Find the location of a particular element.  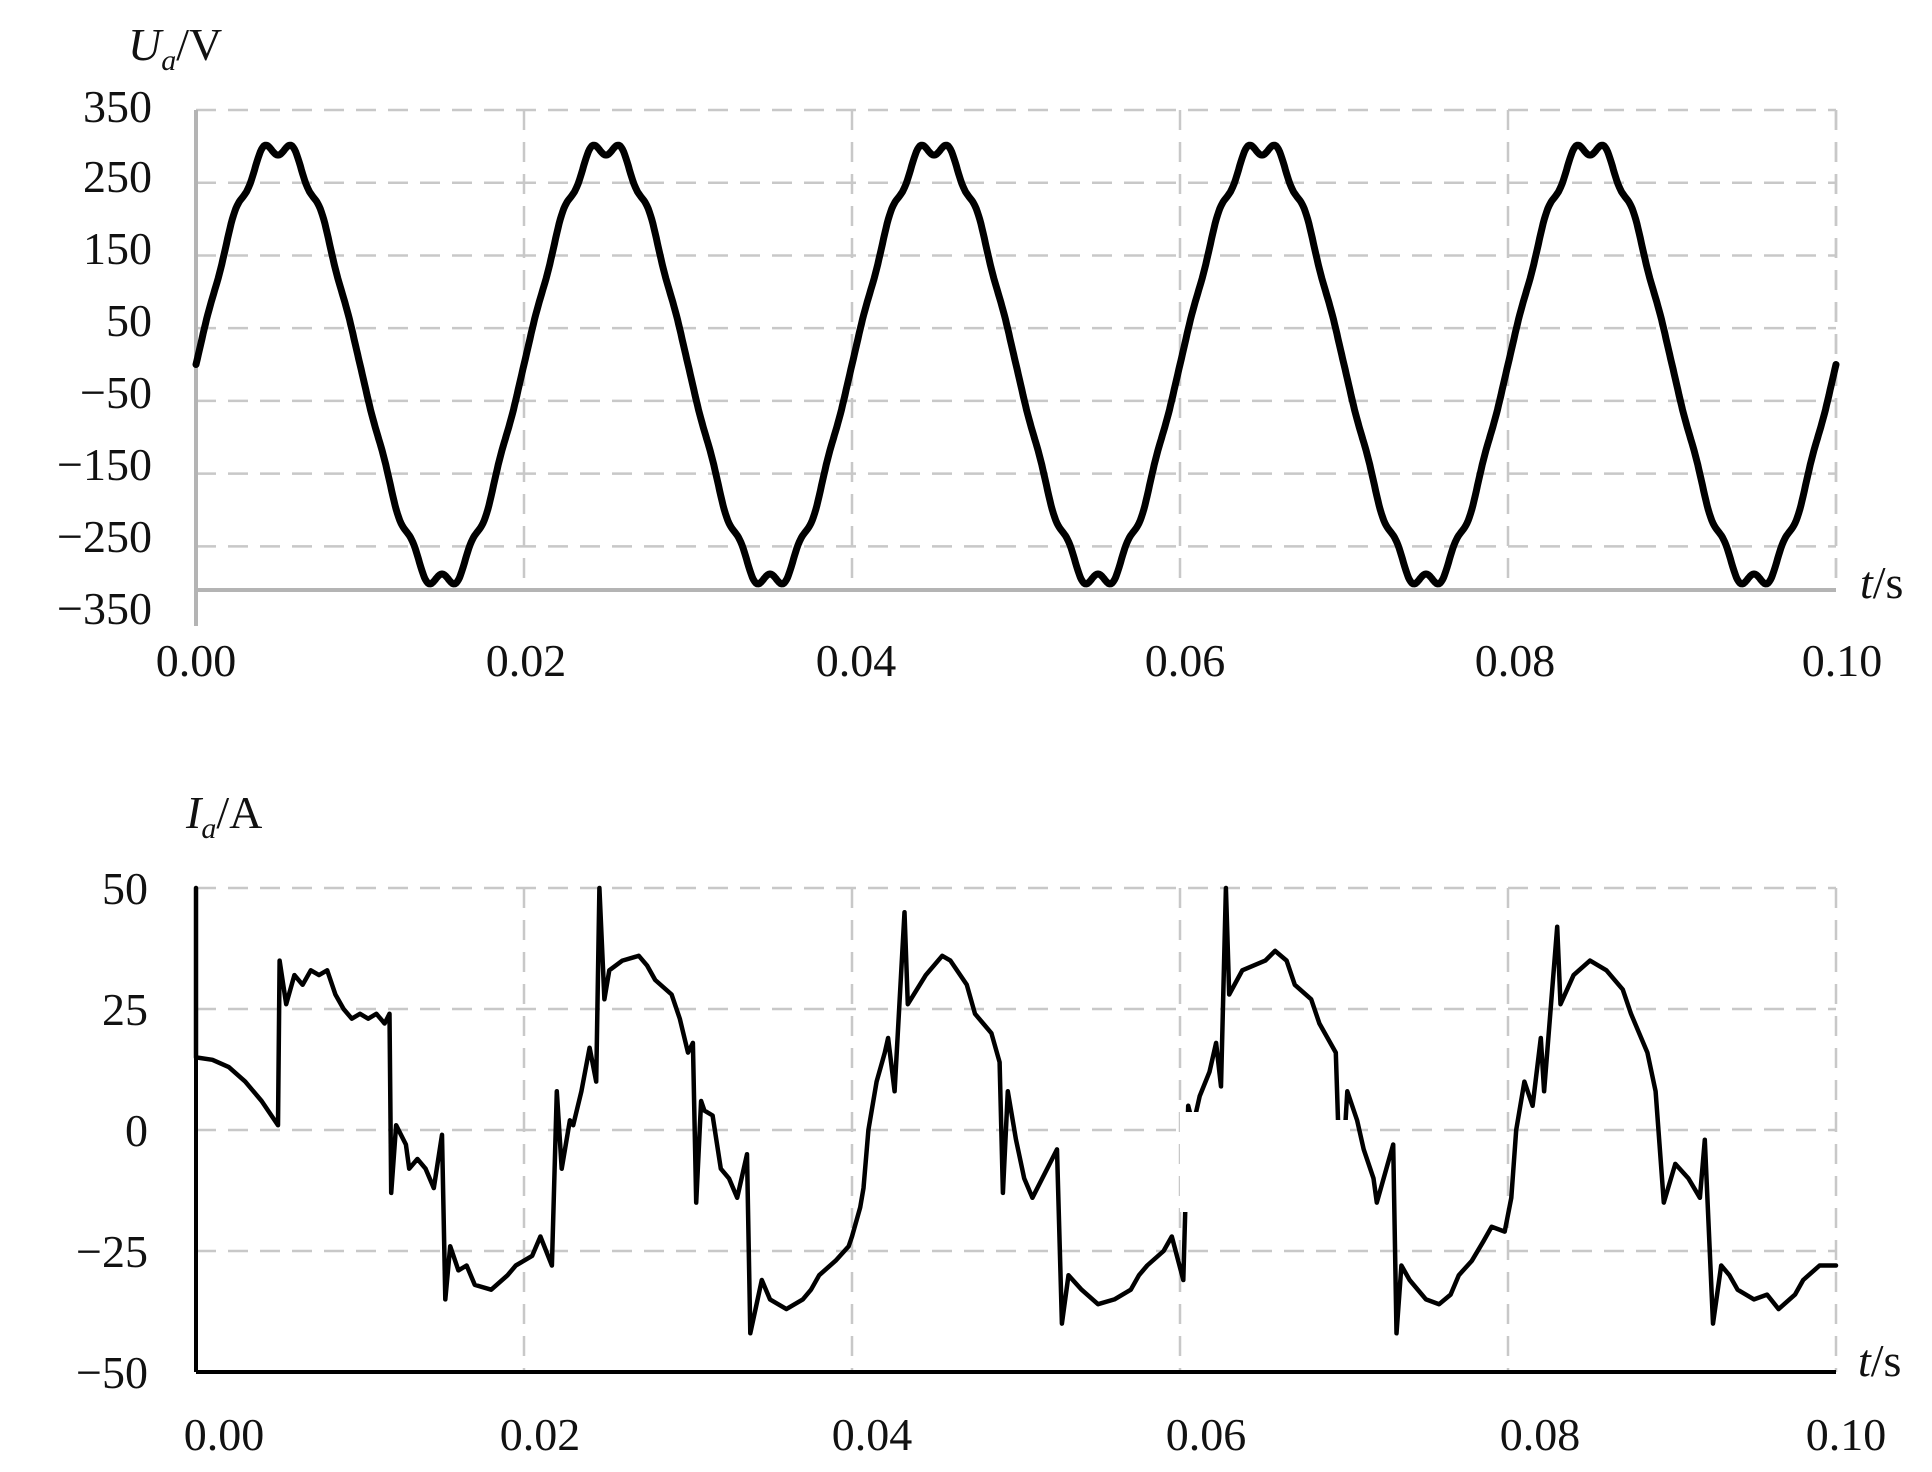

y-tick-label: 25 is located at coordinates (125, 1009).